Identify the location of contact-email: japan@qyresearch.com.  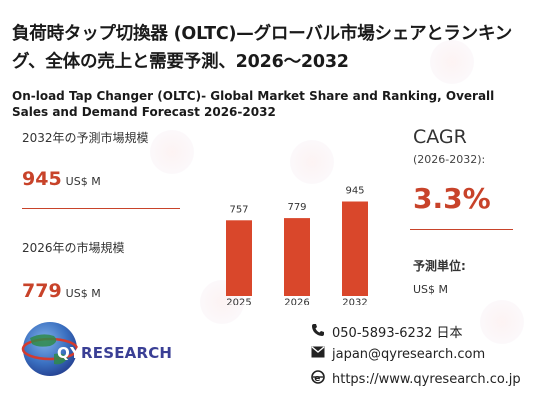
(398, 354).